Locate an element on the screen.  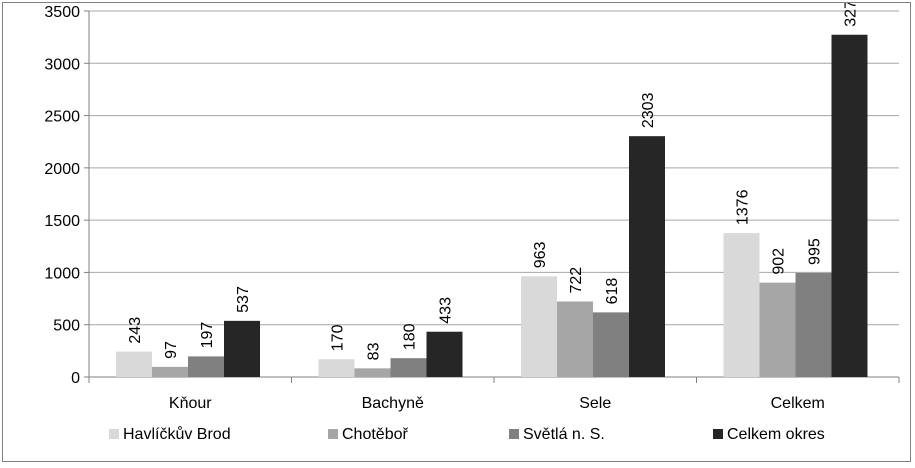
y-tick-label: 1000 is located at coordinates (62, 273).